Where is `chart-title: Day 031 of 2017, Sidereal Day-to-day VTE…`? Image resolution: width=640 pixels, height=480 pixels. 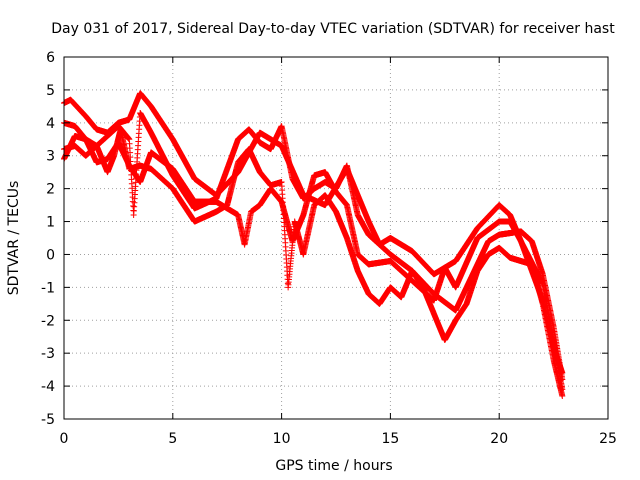
chart-title: Day 031 of 2017, Sidereal Day-to-day VTE… is located at coordinates (333, 29).